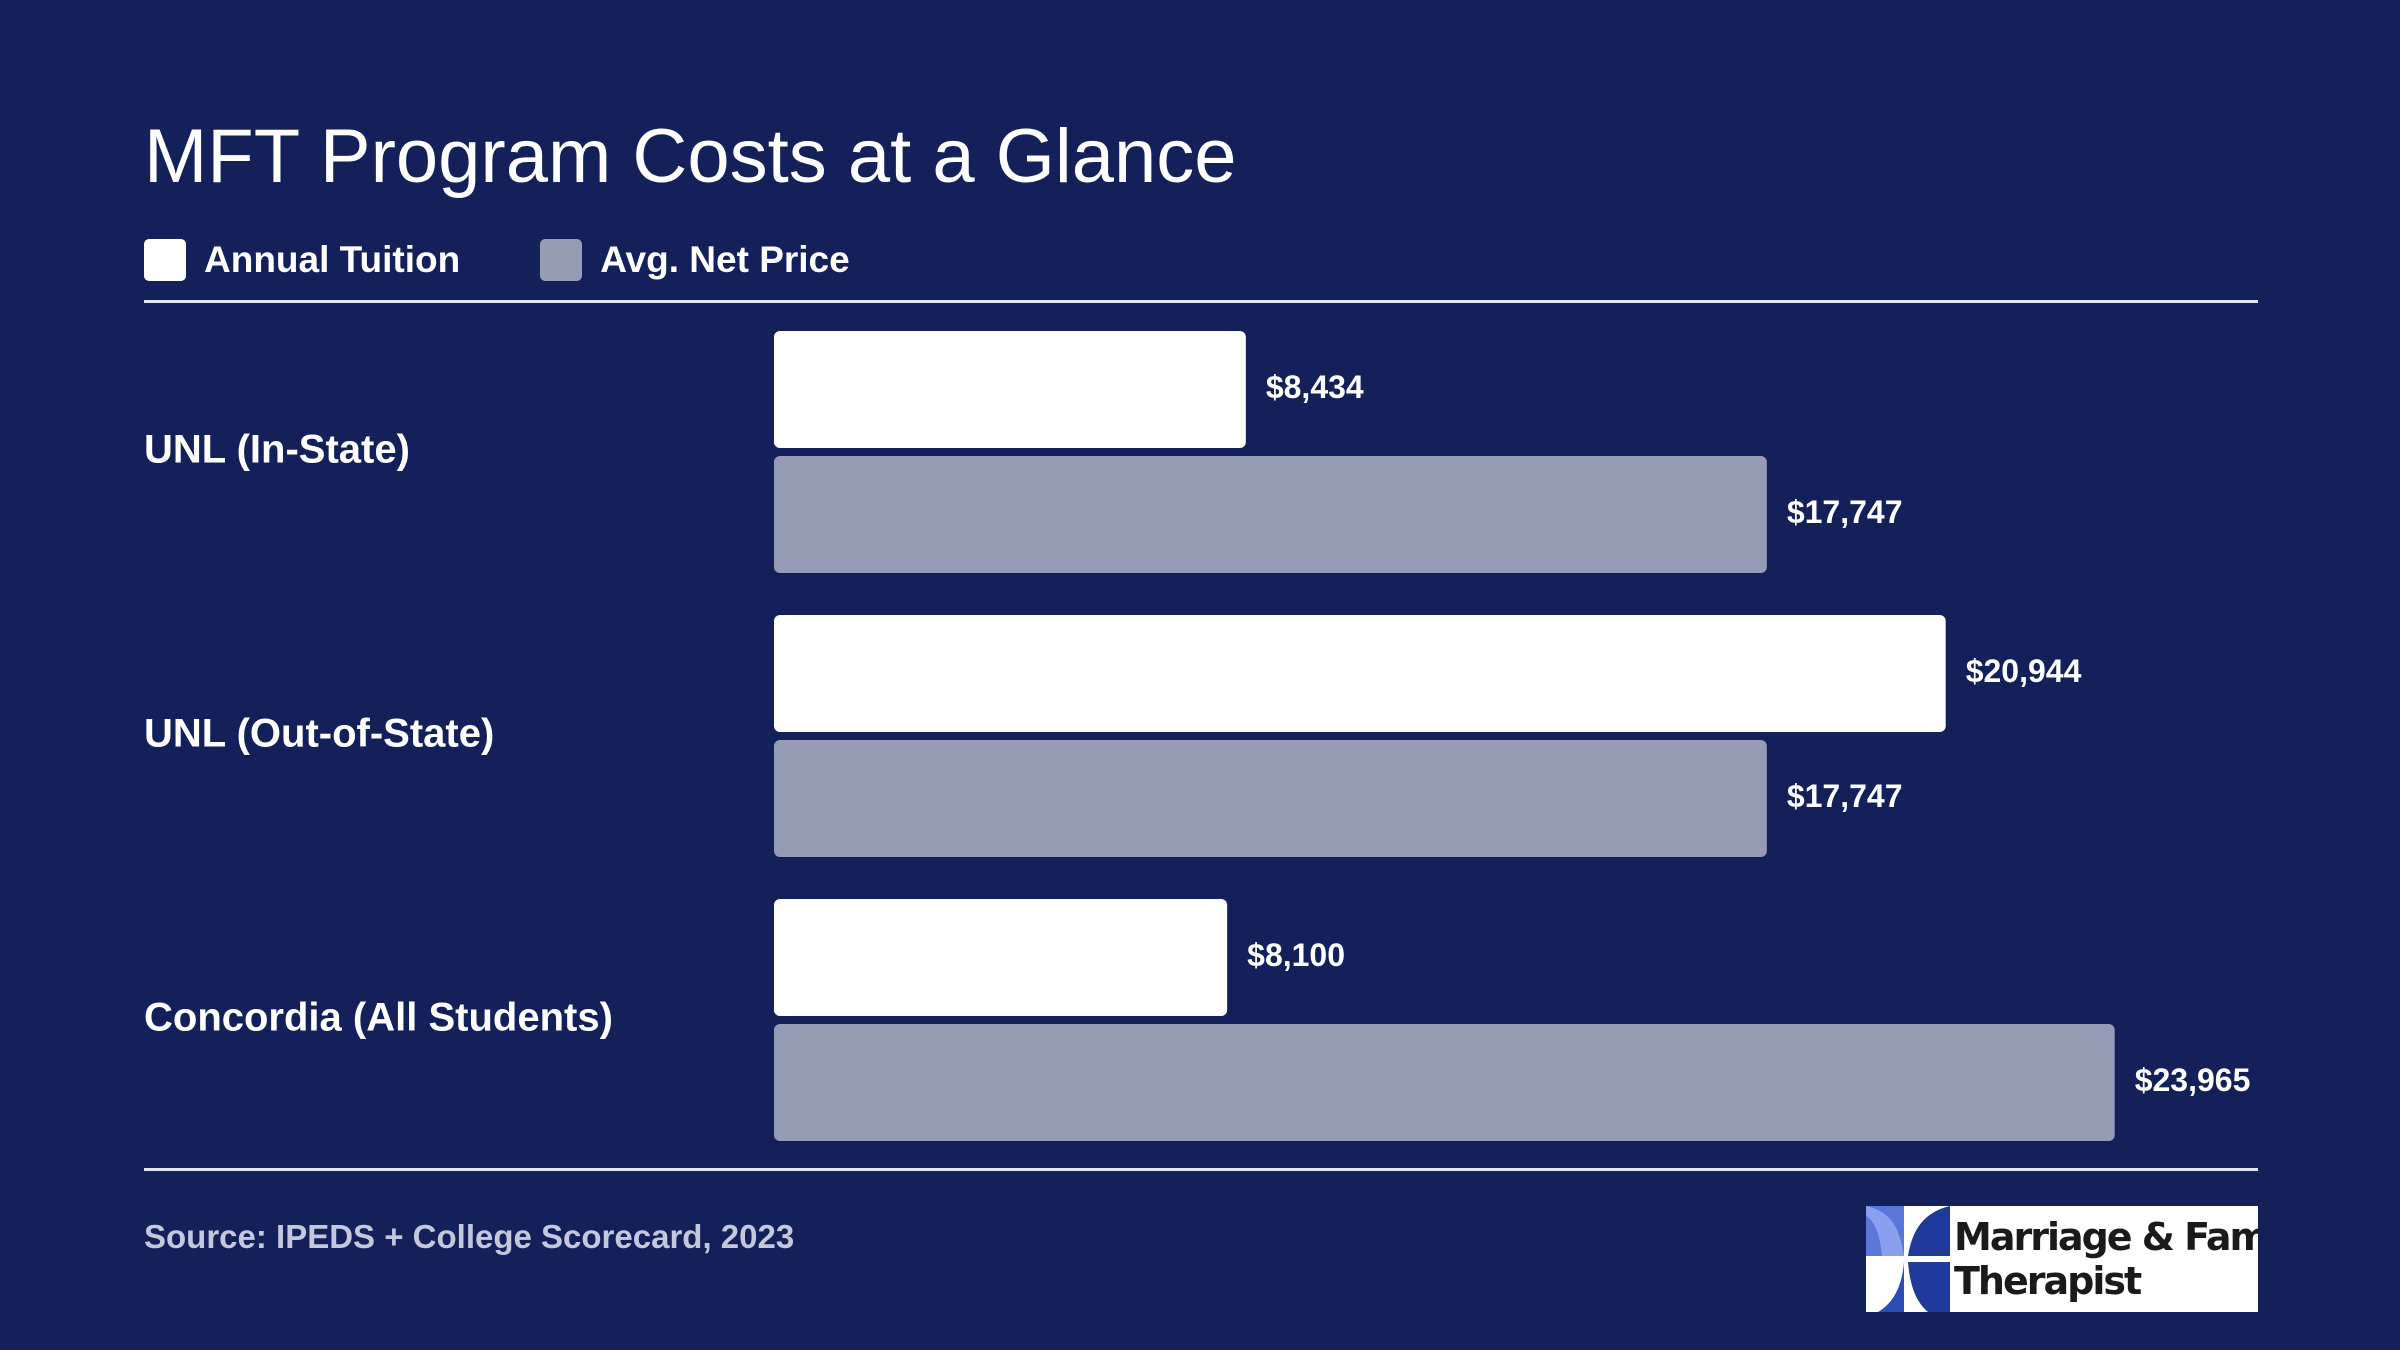  What do you see at coordinates (561, 260) in the screenshot?
I see `legend-swatch-net-price` at bounding box center [561, 260].